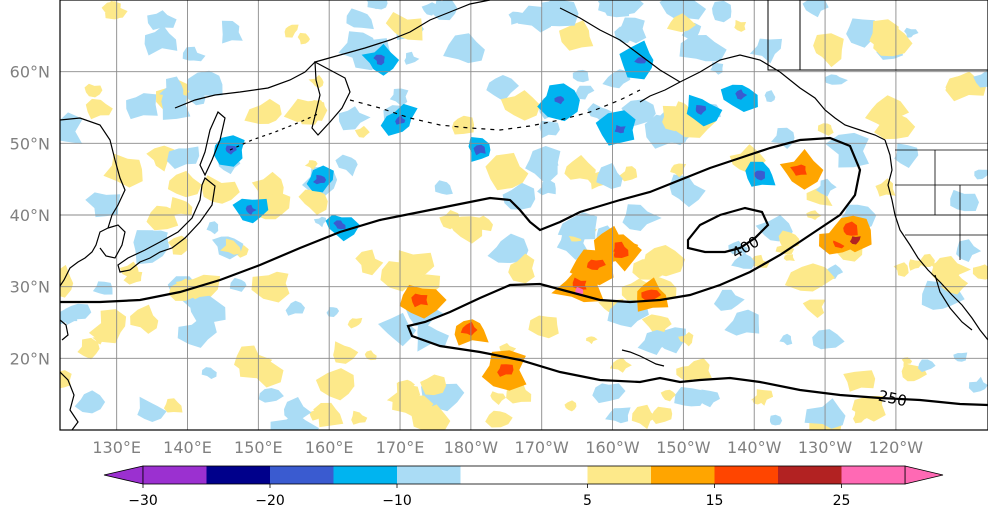 This screenshot has height=511, width=988. I want to click on lat-tick-label: 20°N, so click(30, 358).